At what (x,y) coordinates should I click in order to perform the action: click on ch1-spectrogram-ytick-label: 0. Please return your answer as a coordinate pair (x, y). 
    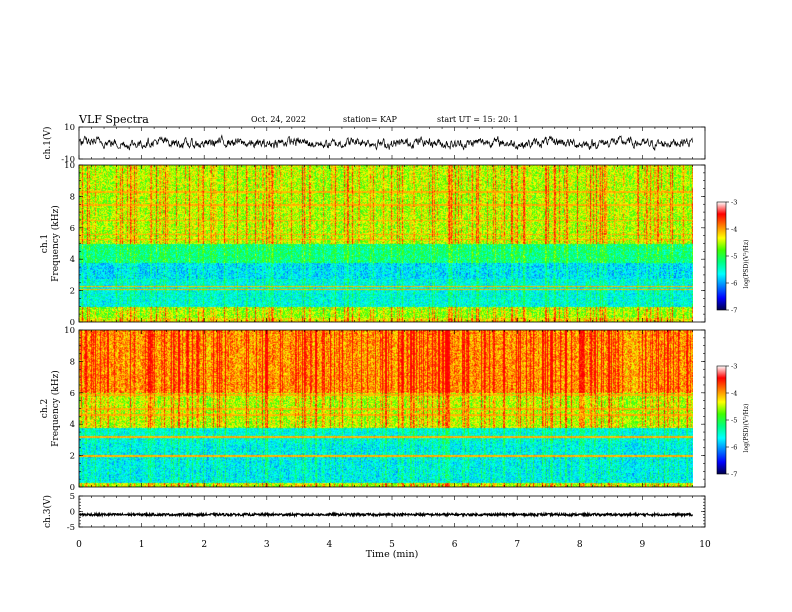
    Looking at the image, I should click on (72, 323).